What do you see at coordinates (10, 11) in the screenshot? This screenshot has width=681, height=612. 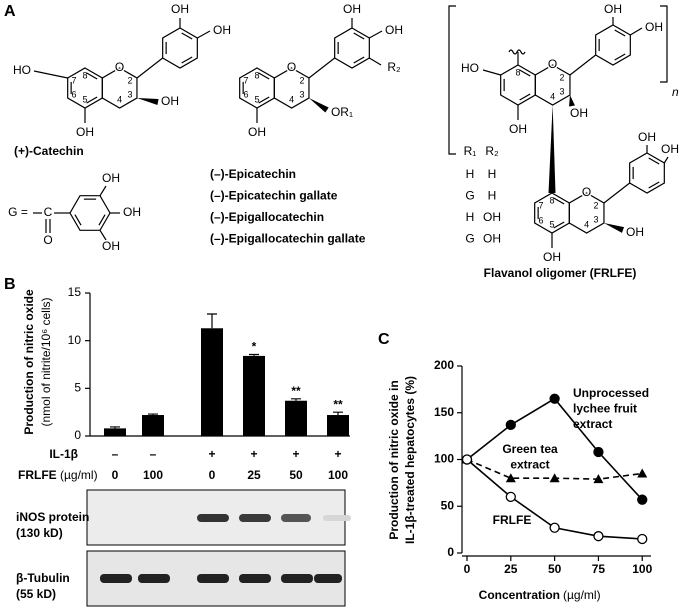 I see `panel-label: A` at bounding box center [10, 11].